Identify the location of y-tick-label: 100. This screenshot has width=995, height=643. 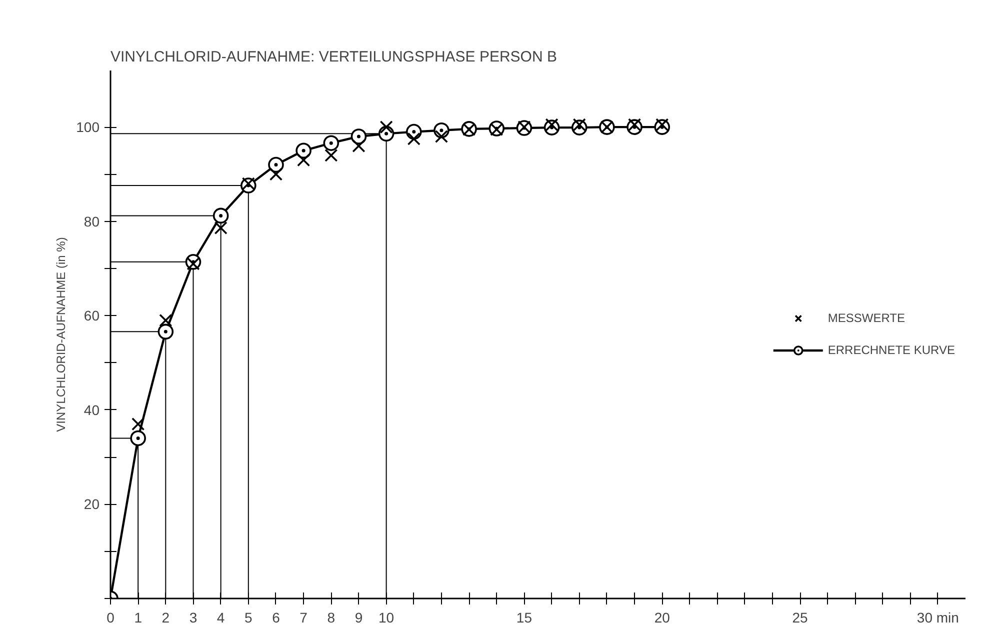
(88, 127).